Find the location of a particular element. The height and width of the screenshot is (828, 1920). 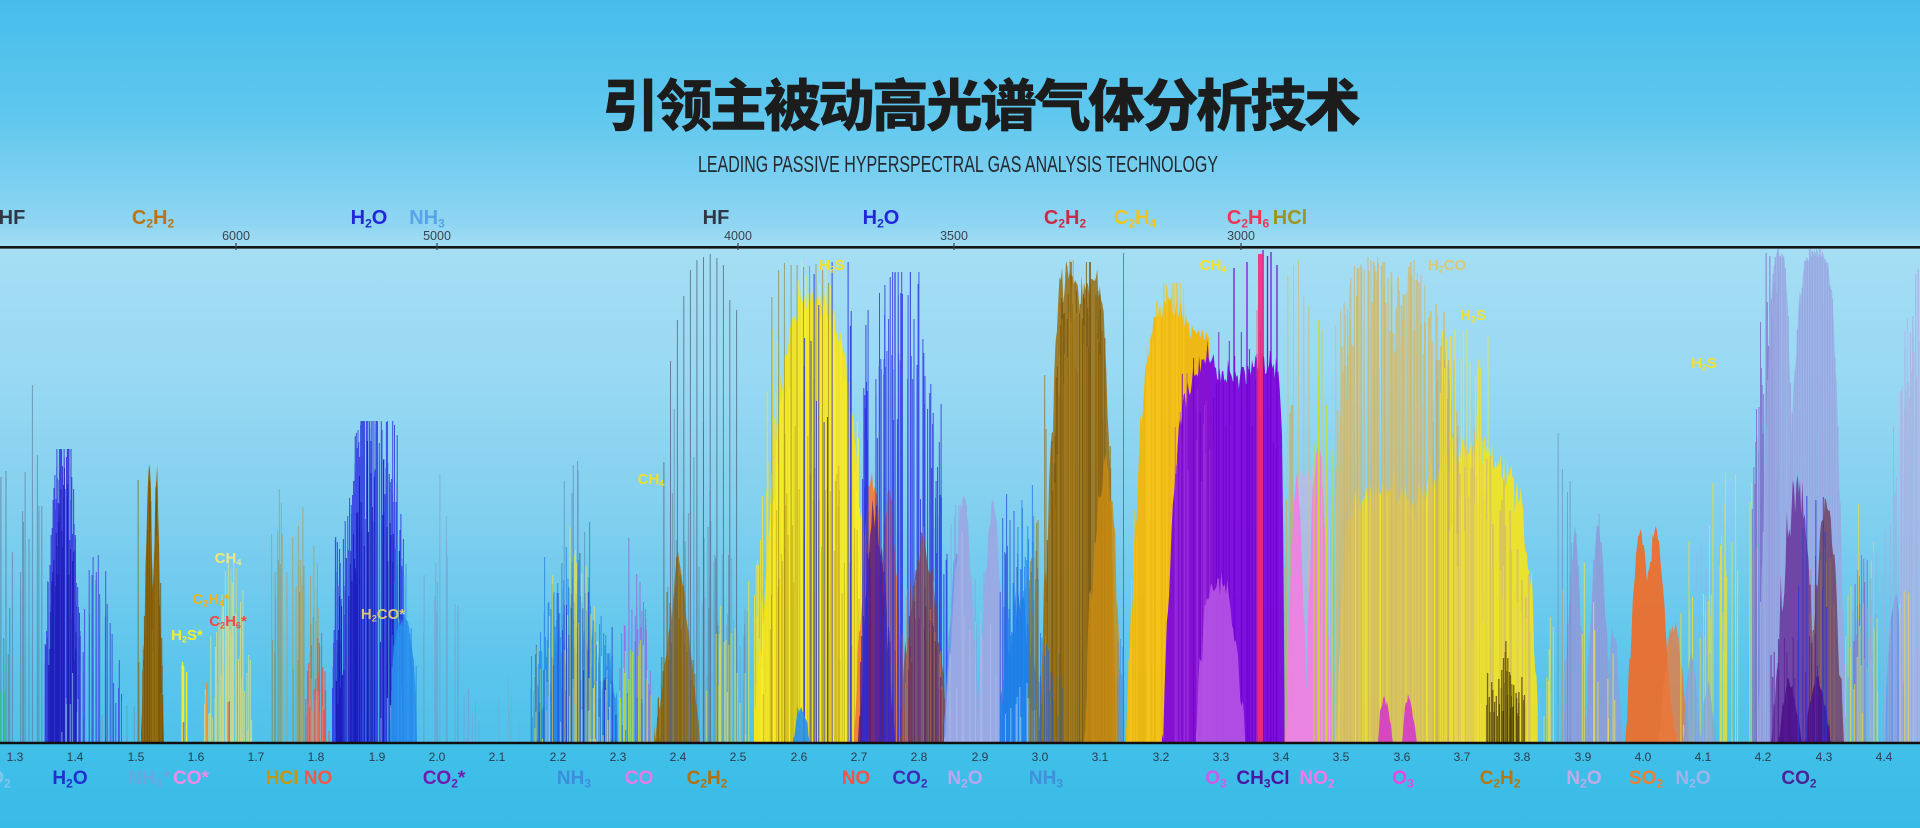

svg-text: CO is located at coordinates (639, 778).